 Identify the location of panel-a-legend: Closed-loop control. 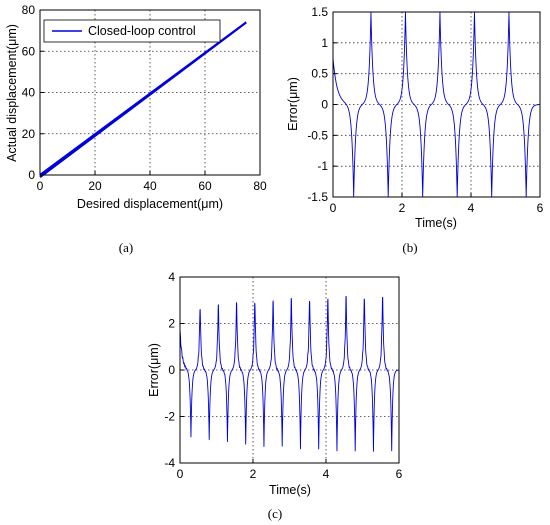
(132, 31).